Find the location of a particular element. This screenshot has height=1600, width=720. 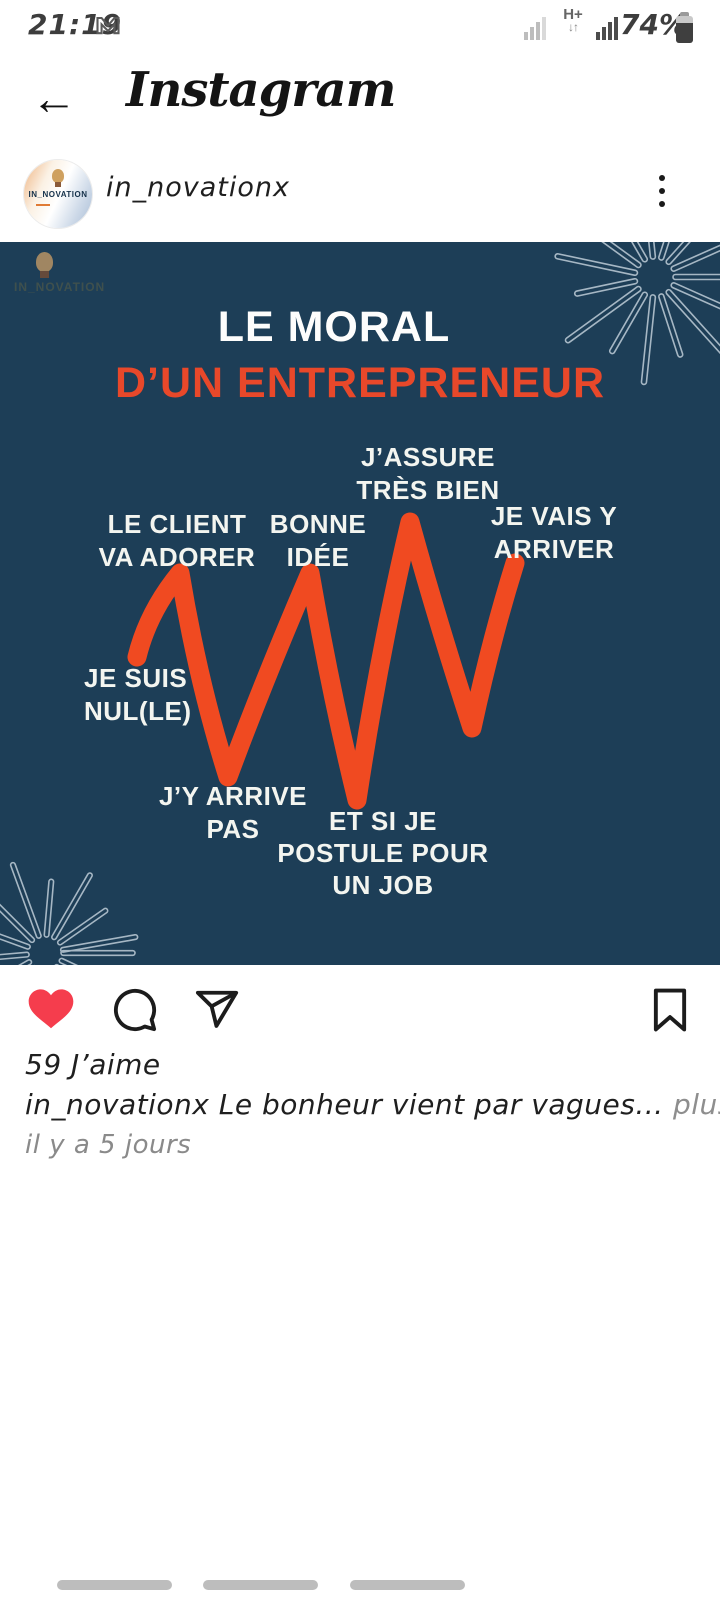

wave-label-bonne-idee: BONNE IDÉE is located at coordinates (318, 540).